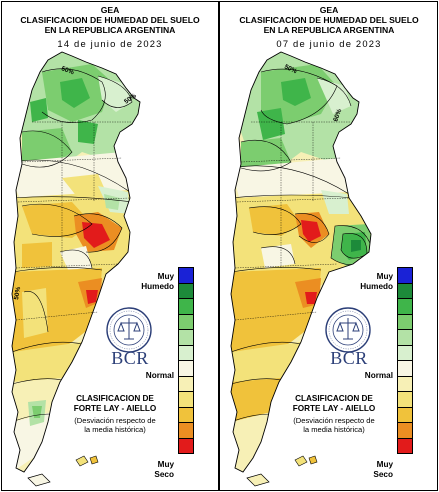  What do you see at coordinates (329, 43) in the screenshot?
I see `map-date: 07 de junio de 2023` at bounding box center [329, 43].